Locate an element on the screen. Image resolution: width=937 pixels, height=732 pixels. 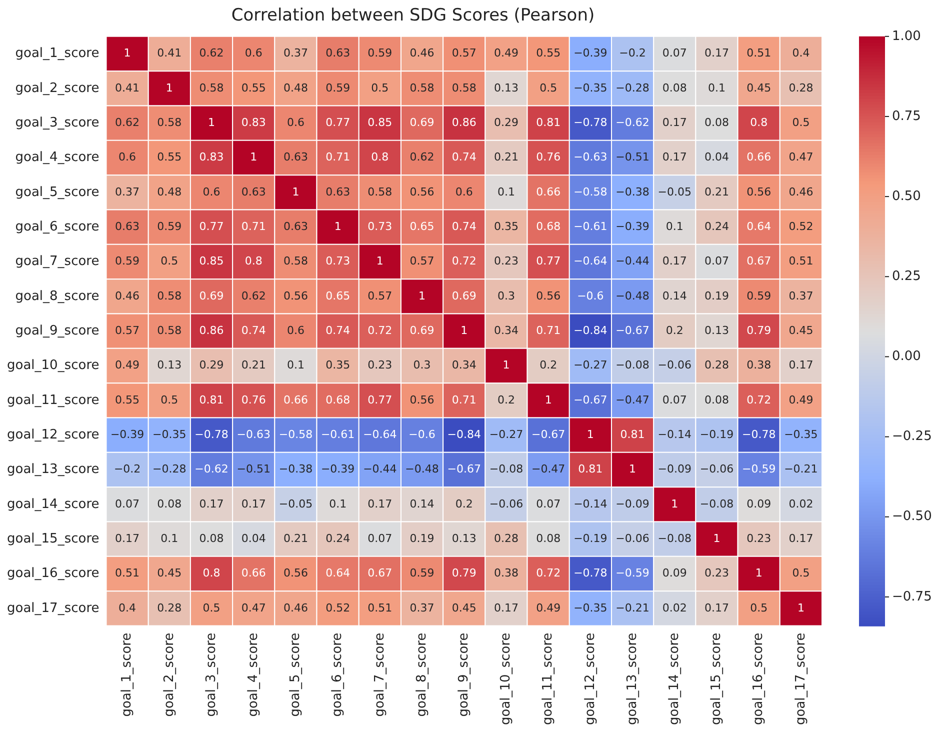
x-tick-label: goal_9_score is located at coordinates (464, 674).